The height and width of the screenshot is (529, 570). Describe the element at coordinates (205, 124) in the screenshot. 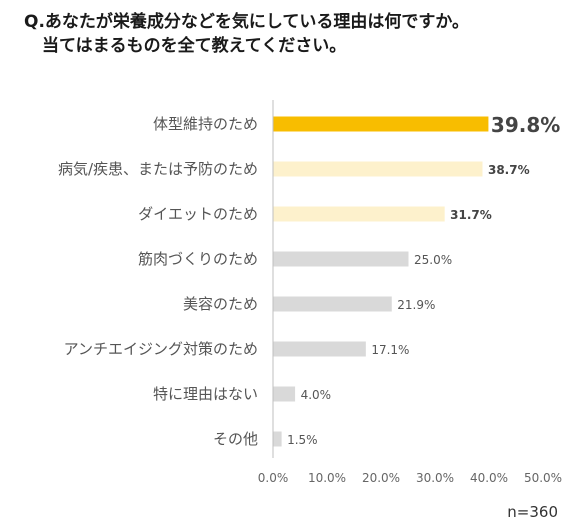

I see `category-label: 体型維持のため` at that location.